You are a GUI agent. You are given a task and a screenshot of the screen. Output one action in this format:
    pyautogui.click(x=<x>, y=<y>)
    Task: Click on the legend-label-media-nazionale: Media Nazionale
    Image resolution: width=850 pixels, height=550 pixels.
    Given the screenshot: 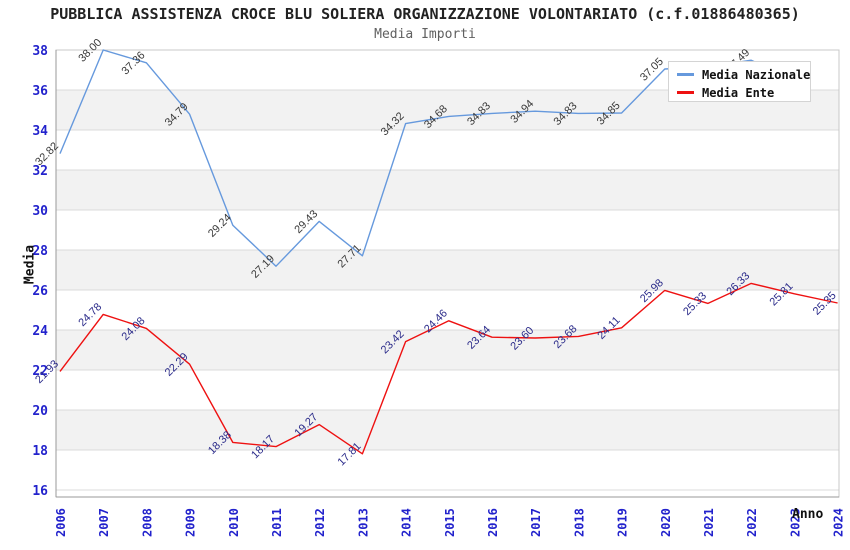 What is the action you would take?
    pyautogui.click(x=756, y=75)
    